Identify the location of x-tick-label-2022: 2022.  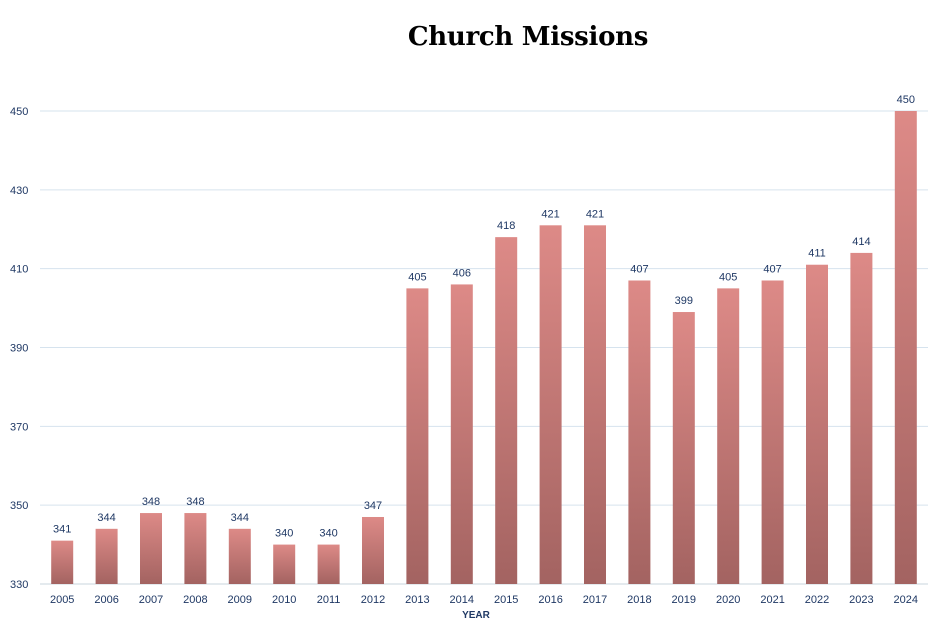
(817, 600).